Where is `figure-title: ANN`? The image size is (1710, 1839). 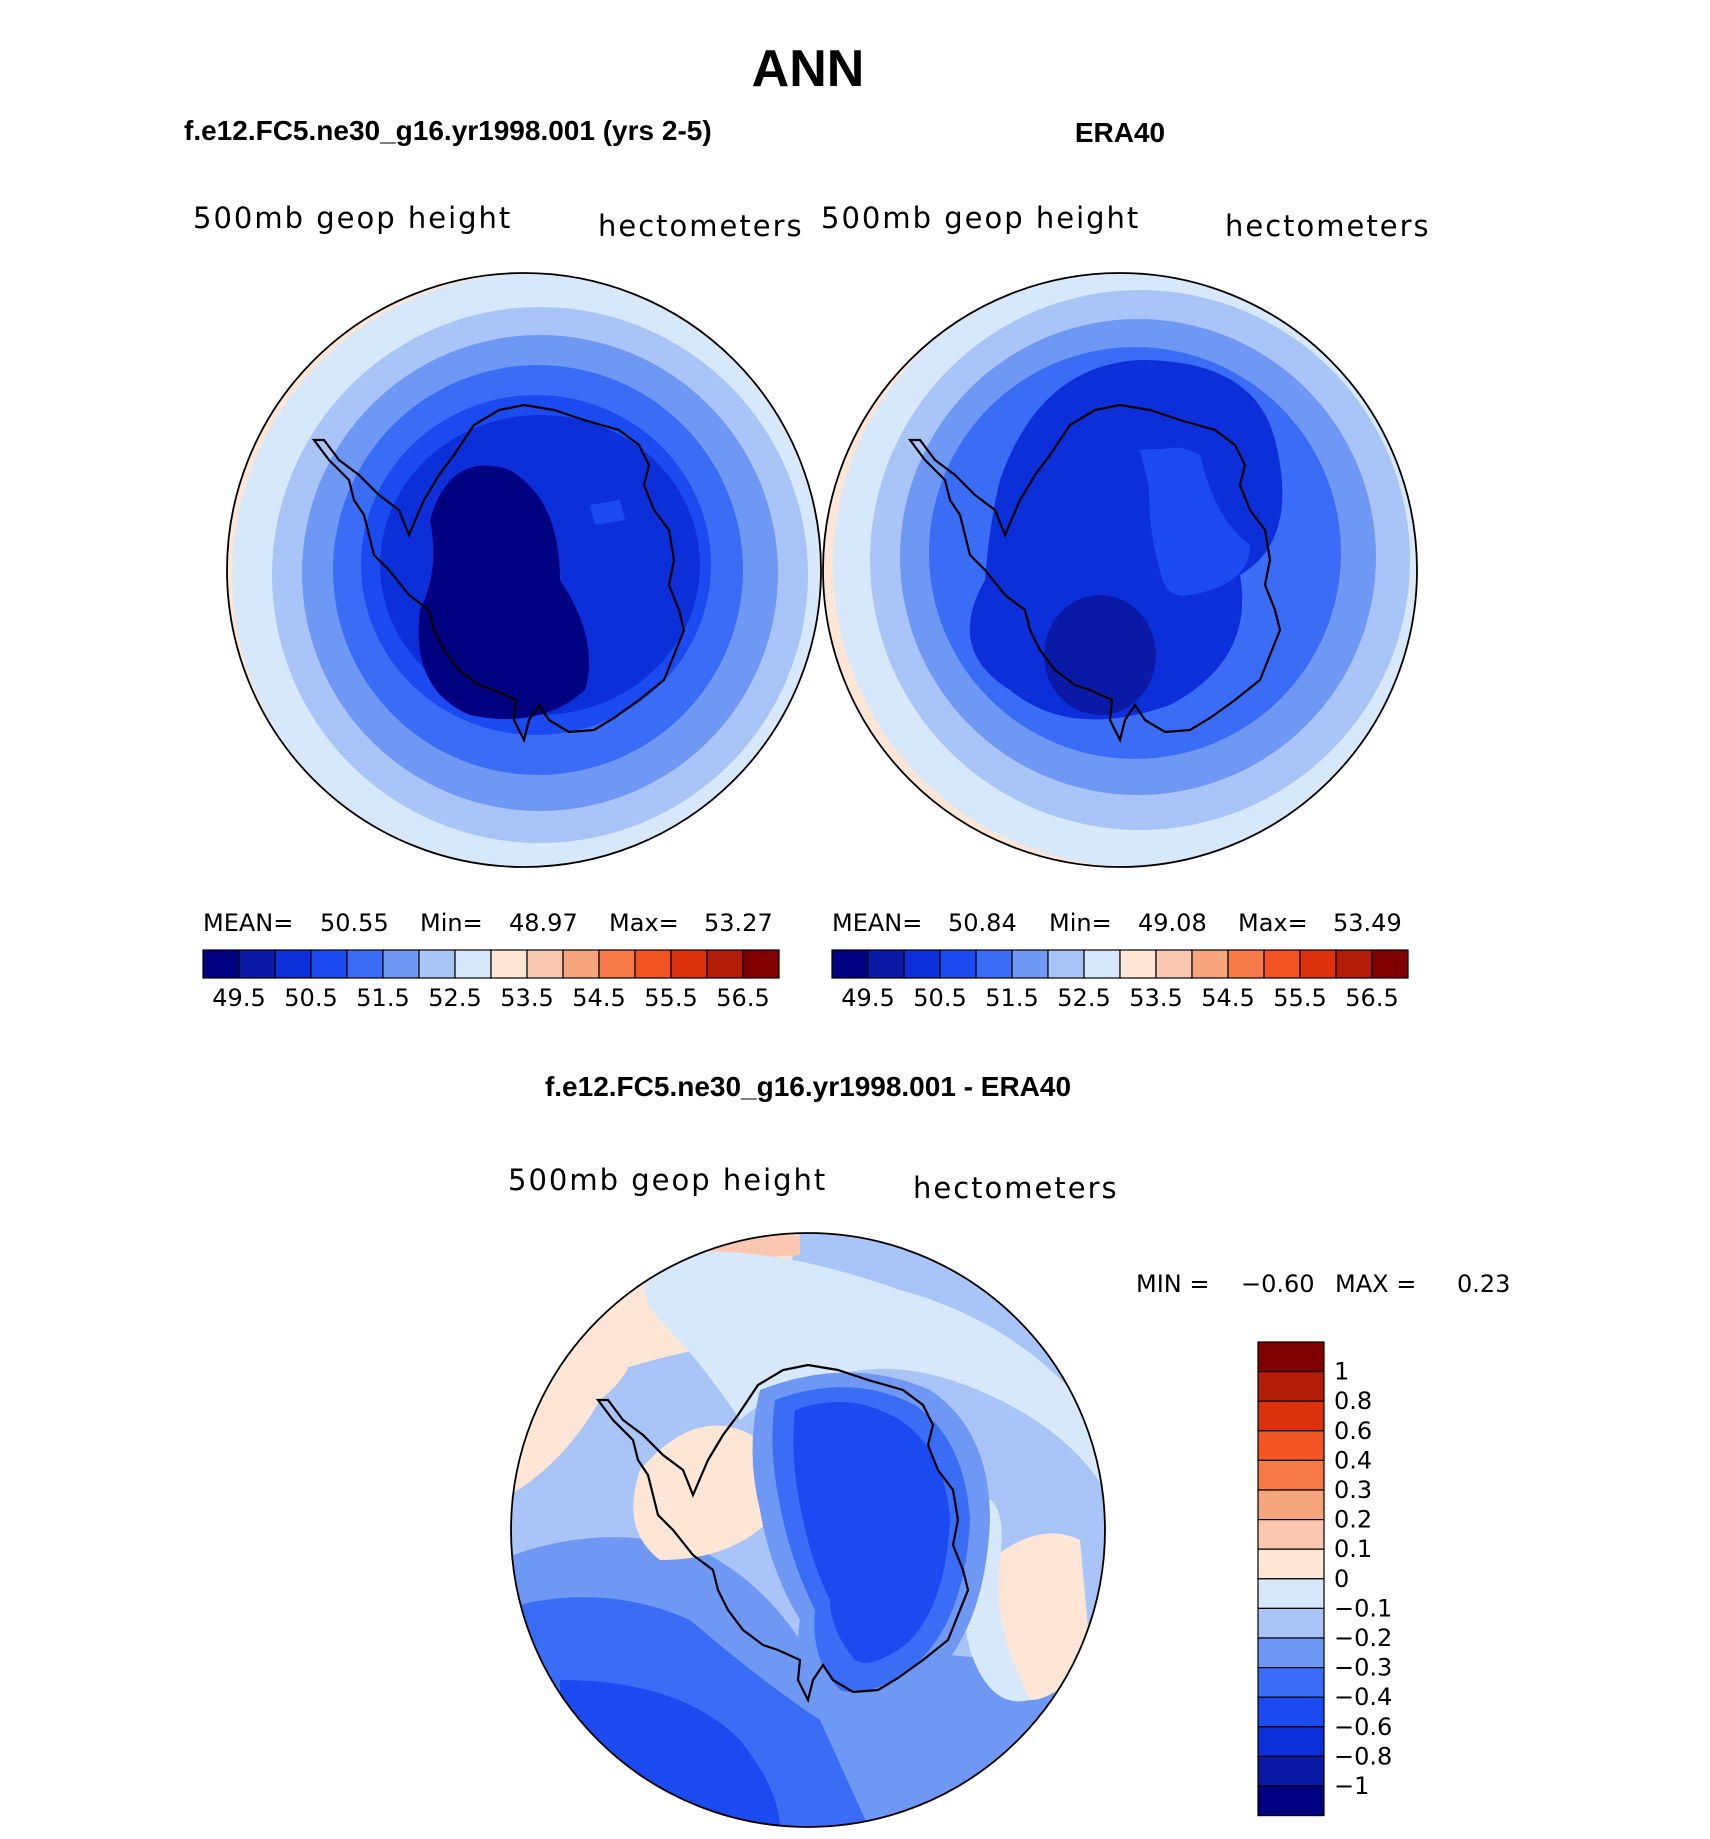
figure-title: ANN is located at coordinates (808, 69).